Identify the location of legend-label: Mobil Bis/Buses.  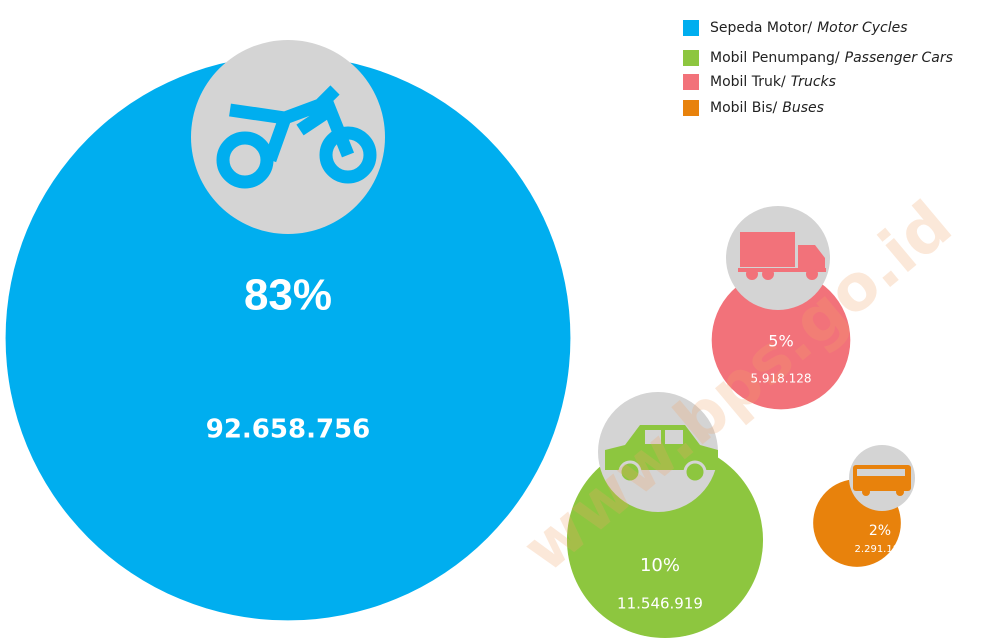
(767, 108).